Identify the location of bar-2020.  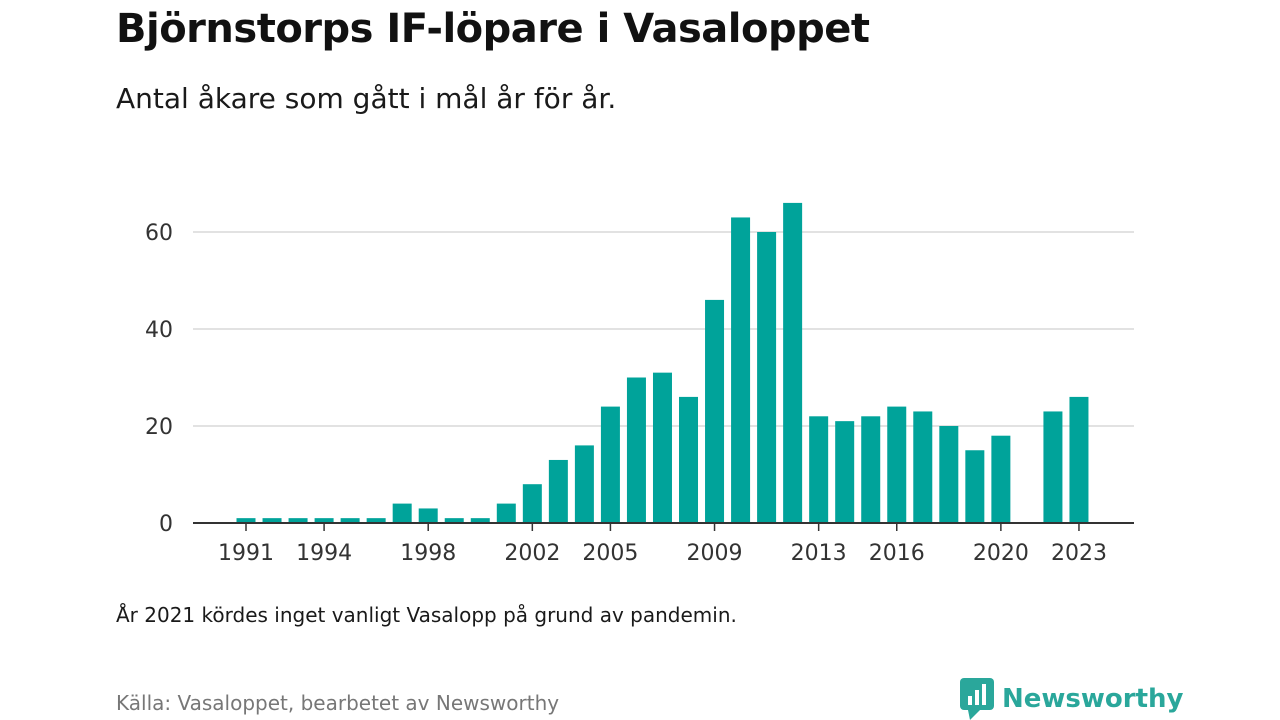
(1001, 479).